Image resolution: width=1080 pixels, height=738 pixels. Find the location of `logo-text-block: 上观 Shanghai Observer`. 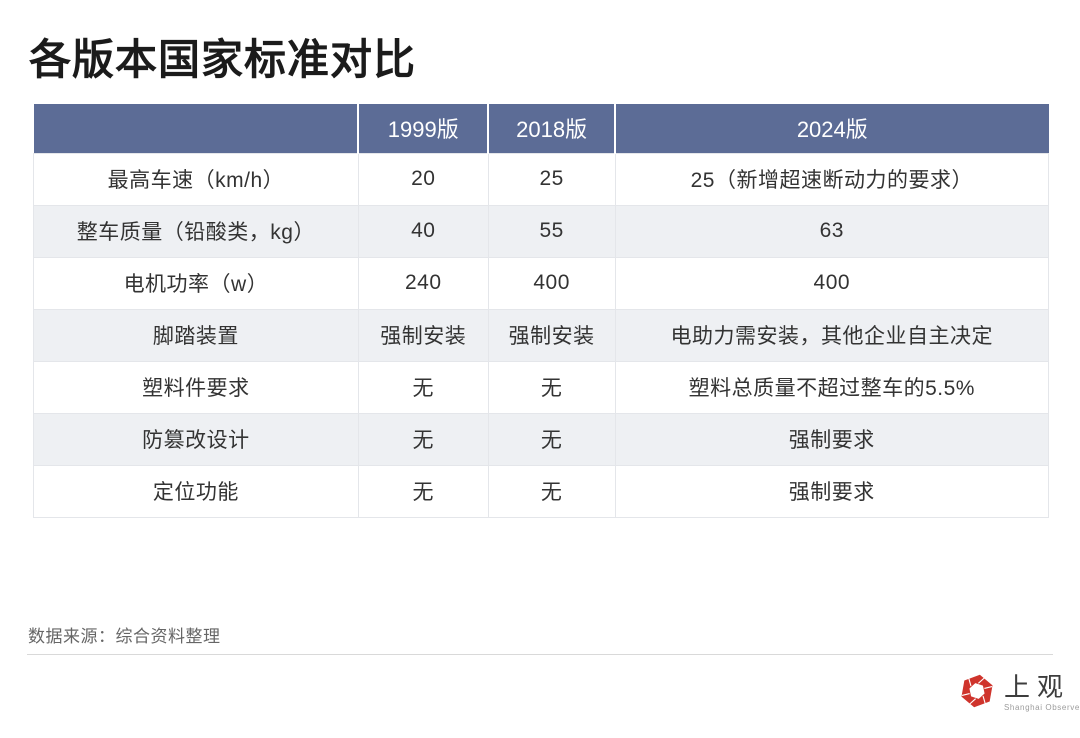

logo-text-block: 上观 Shanghai Observer is located at coordinates (1042, 692).